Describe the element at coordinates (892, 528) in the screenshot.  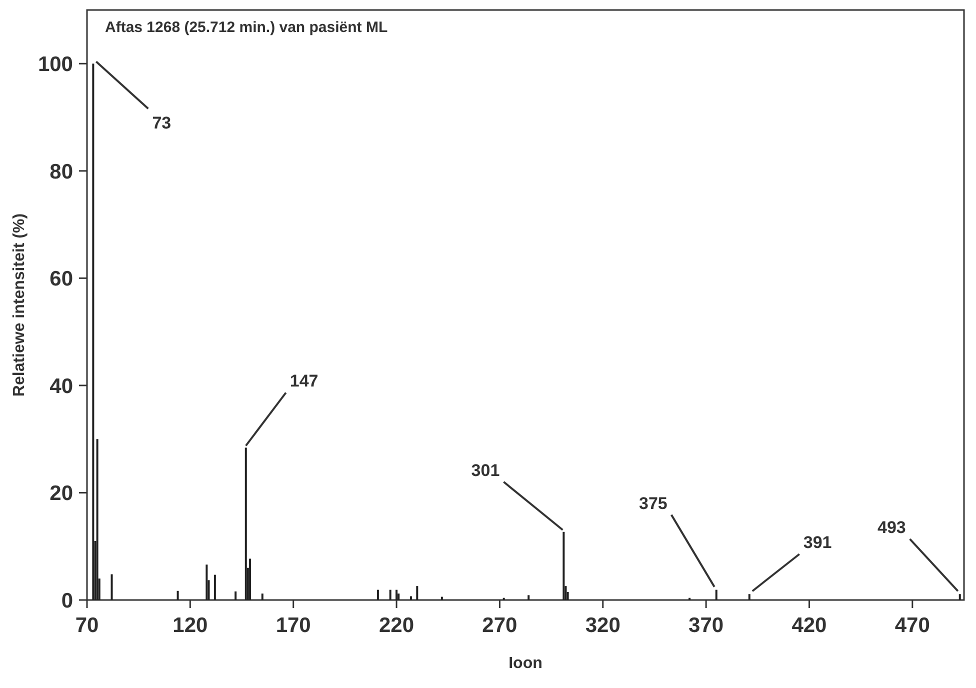
I see `annotation: 493` at that location.